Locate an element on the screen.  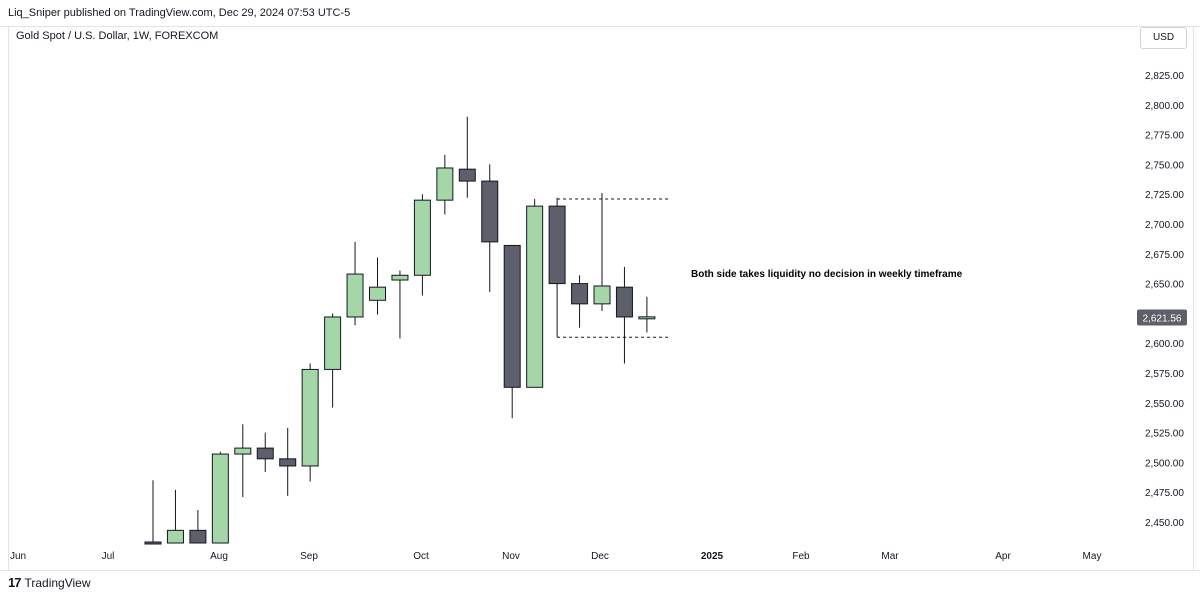
footer-bar is located at coordinates (600, 583).